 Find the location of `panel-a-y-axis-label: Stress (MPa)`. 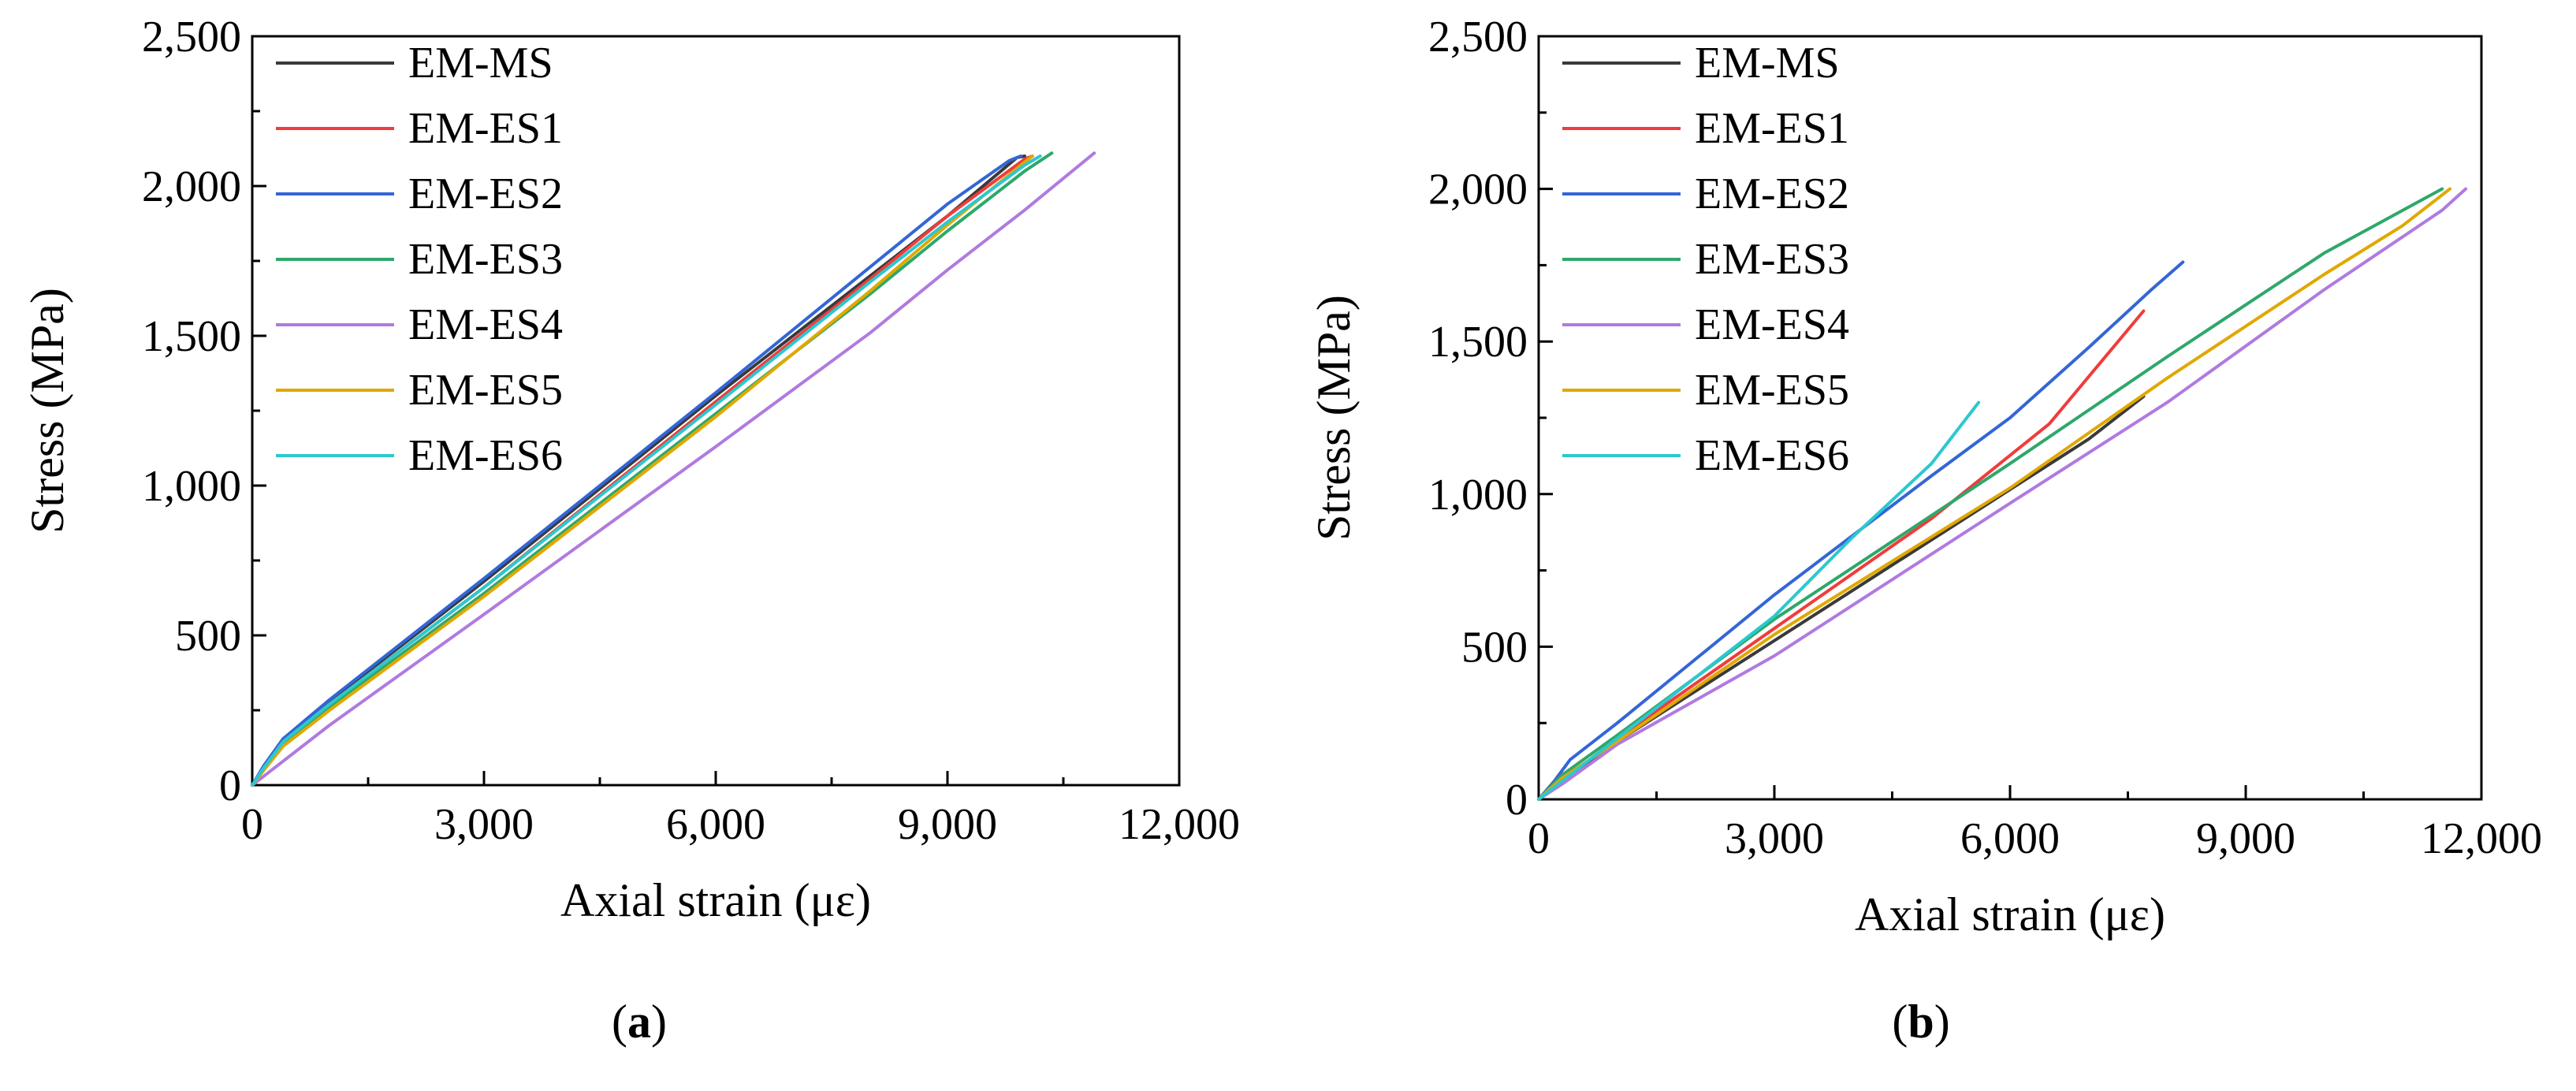

panel-a-y-axis-label: Stress (MPa) is located at coordinates (47, 411).